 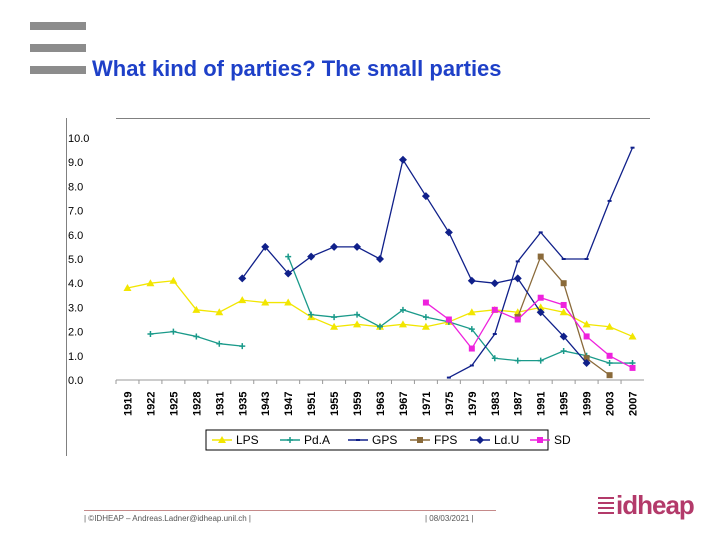 I want to click on series-line-sd, so click(x=529, y=332).